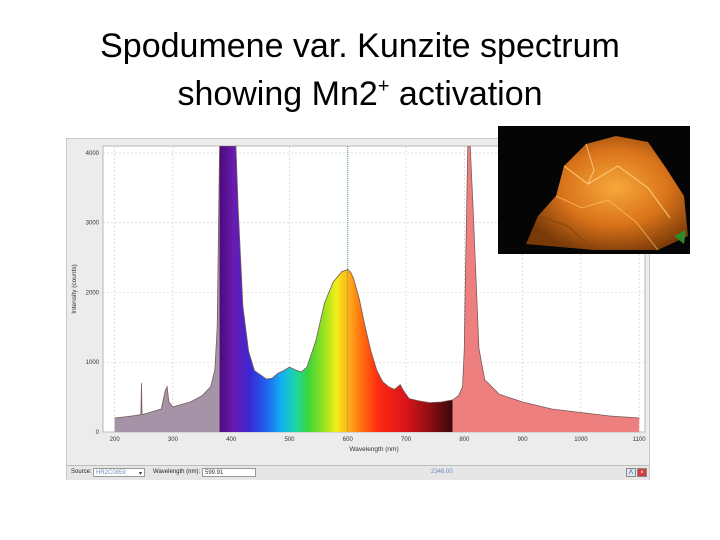  Describe the element at coordinates (581, 440) in the screenshot. I see `x-tick-label: 1000` at that location.